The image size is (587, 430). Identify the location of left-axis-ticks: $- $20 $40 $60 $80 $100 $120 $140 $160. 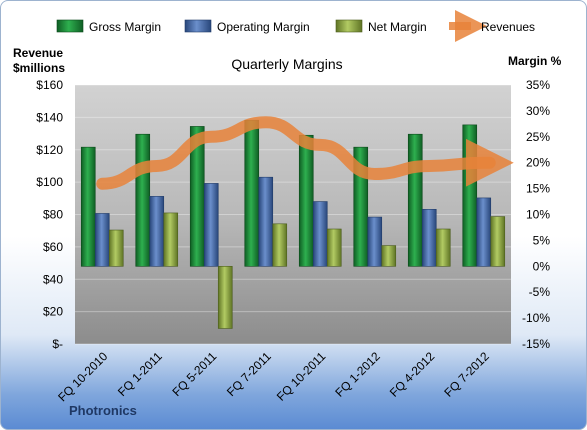
(49, 214).